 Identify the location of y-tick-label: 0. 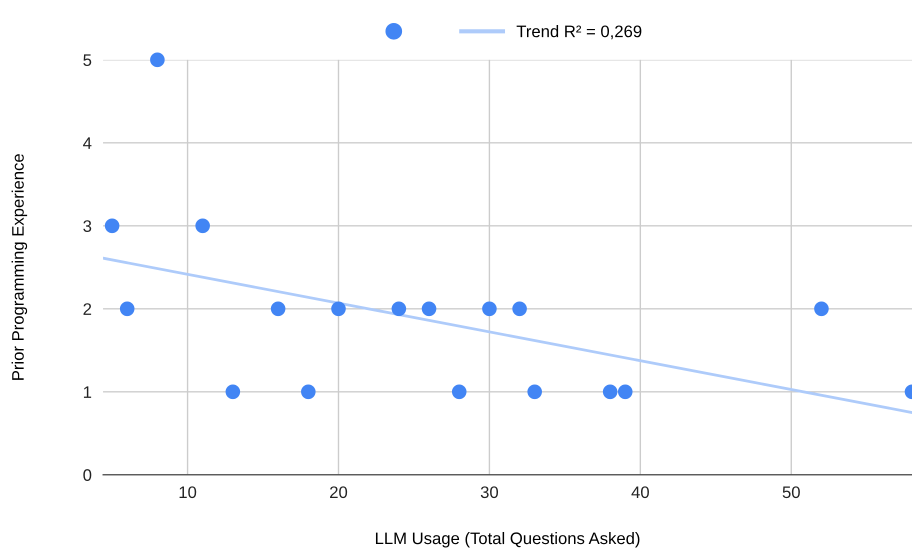
(87, 475).